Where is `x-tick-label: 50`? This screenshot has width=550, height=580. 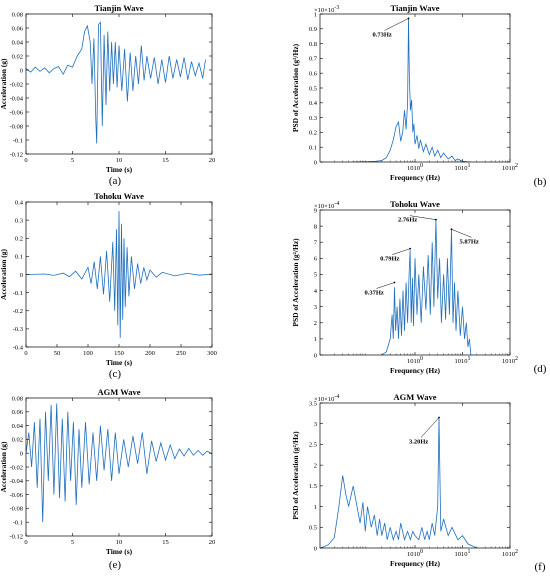
x-tick-label: 50 is located at coordinates (57, 353).